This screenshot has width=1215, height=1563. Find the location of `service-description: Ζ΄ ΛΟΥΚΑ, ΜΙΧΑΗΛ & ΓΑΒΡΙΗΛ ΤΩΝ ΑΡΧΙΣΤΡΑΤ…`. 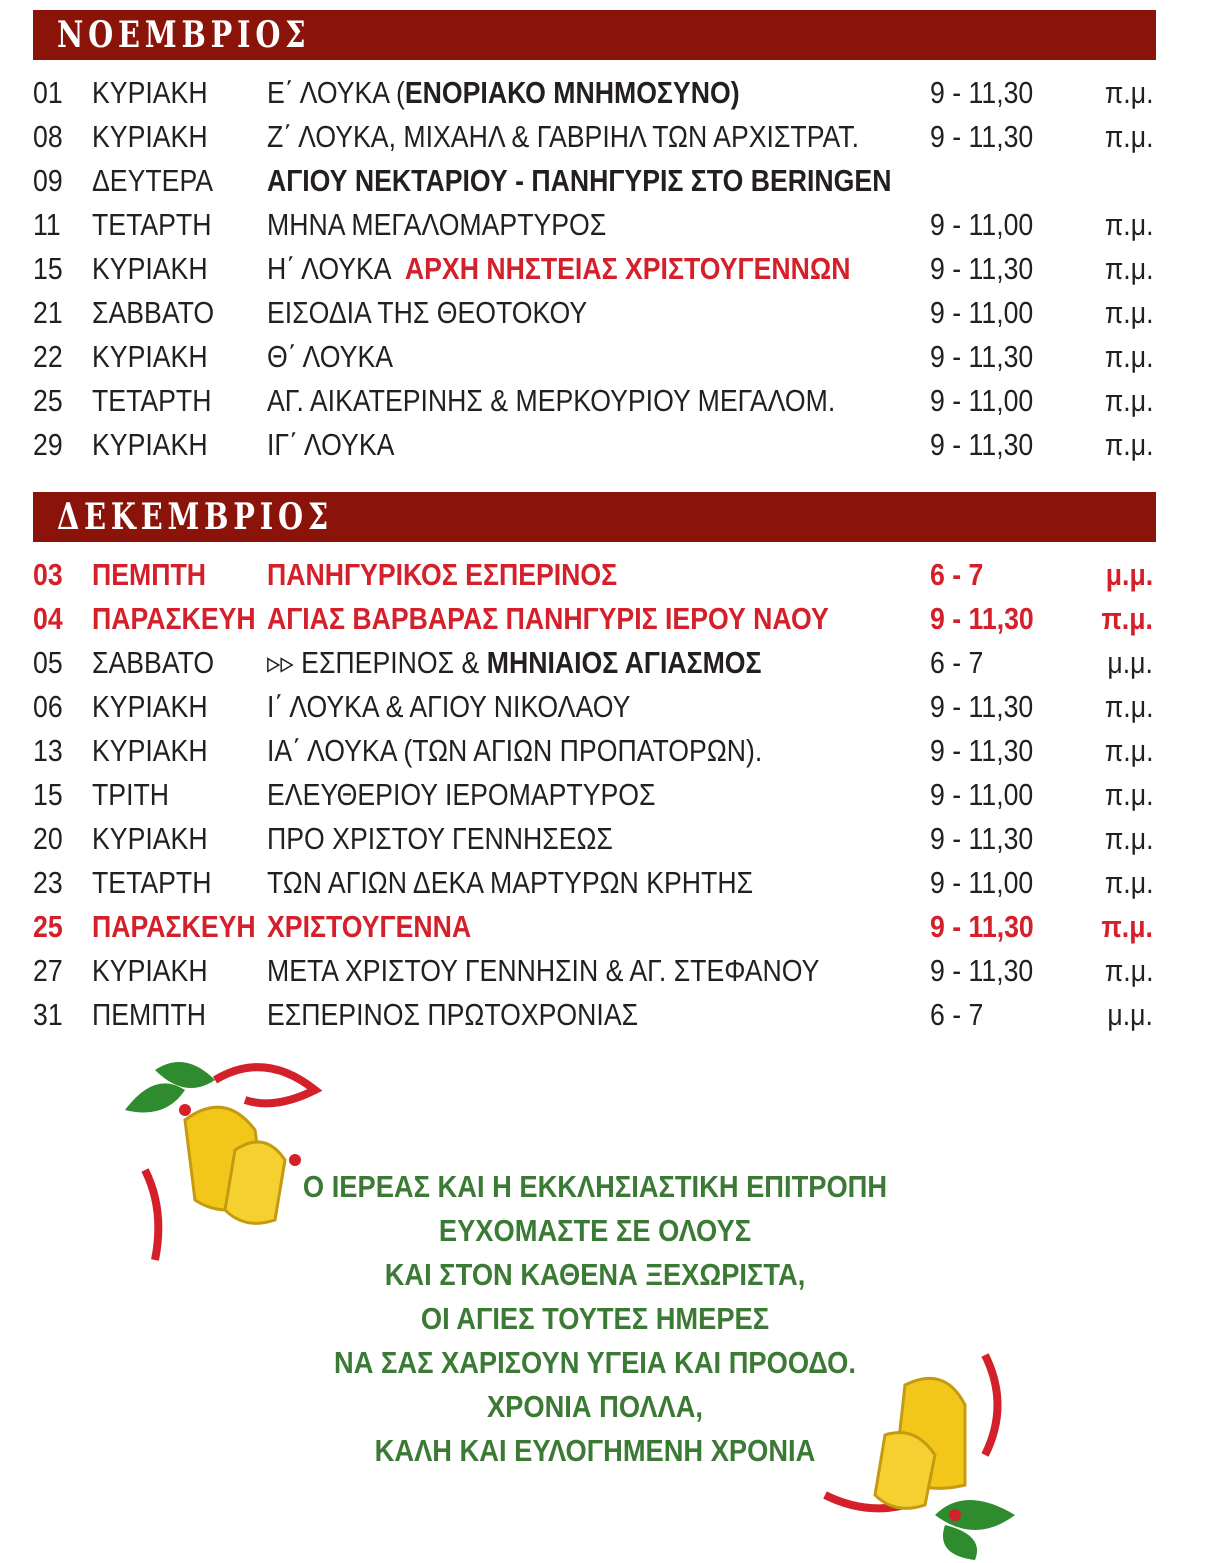

service-description: Ζ΄ ΛΟΥΚΑ, ΜΙΧΑΗΛ & ΓΑΒΡΙΗΛ ΤΩΝ ΑΡΧΙΣΤΡΑΤ… is located at coordinates (563, 137).